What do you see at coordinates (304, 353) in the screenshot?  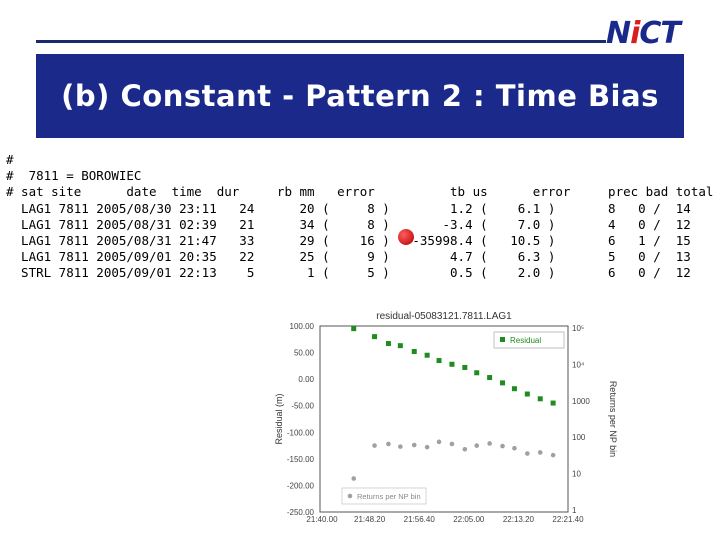 I see `y-tick-label: 50.00` at bounding box center [304, 353].